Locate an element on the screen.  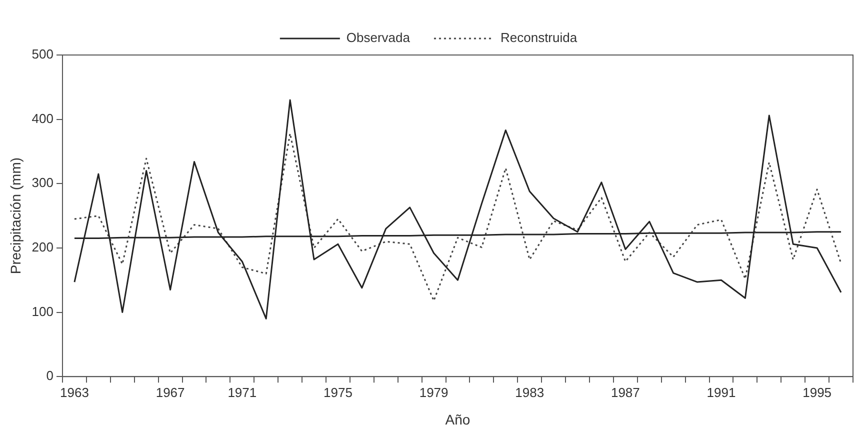
x-tick-label: 1971 is located at coordinates (242, 392).